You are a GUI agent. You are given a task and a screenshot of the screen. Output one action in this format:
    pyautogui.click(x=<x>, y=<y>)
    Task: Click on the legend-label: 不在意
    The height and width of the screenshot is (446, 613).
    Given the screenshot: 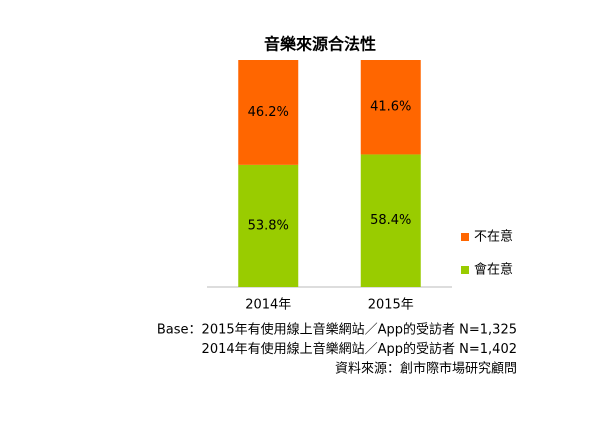 What is the action you would take?
    pyautogui.click(x=493, y=237)
    